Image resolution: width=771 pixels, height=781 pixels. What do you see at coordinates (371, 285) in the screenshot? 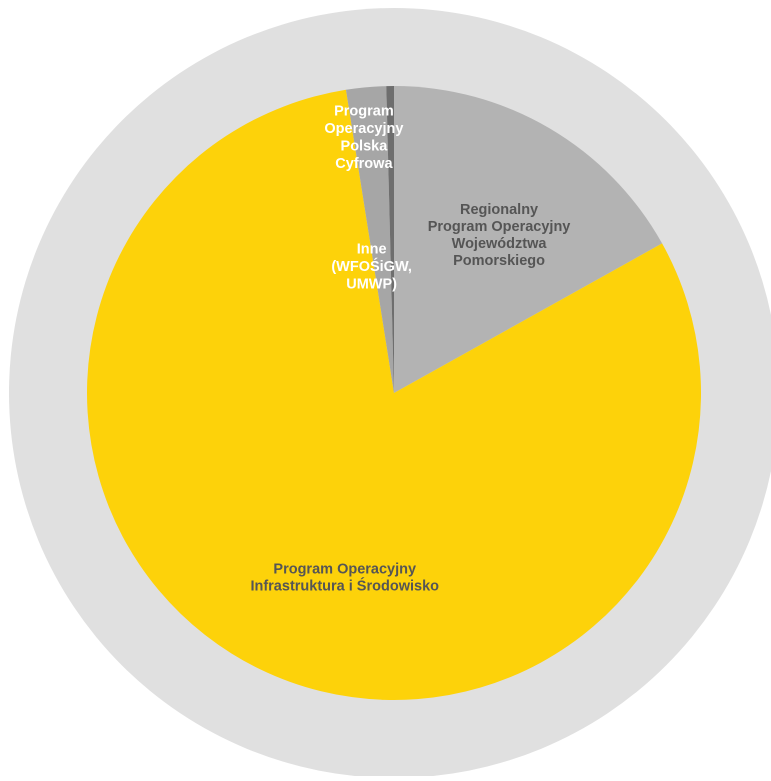
I see `slice-label-line: UMWP)` at bounding box center [371, 285].